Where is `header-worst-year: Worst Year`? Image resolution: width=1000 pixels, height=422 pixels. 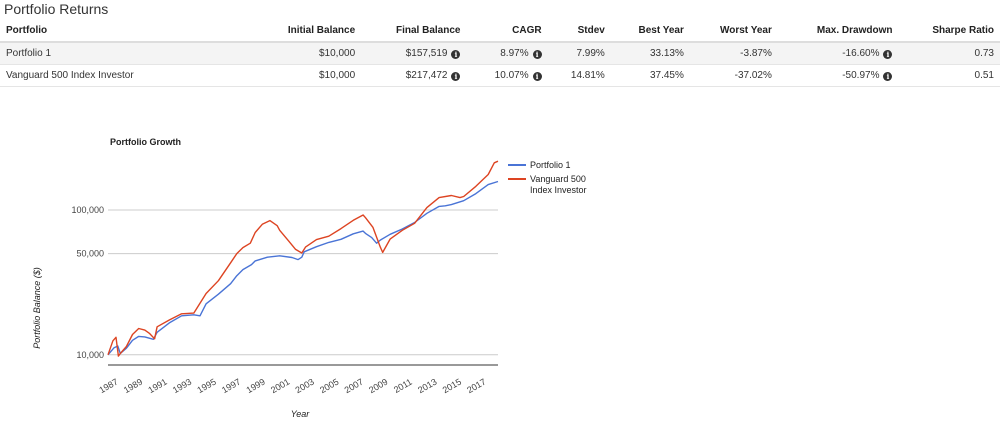
header-worst-year: Worst Year is located at coordinates (733, 31).